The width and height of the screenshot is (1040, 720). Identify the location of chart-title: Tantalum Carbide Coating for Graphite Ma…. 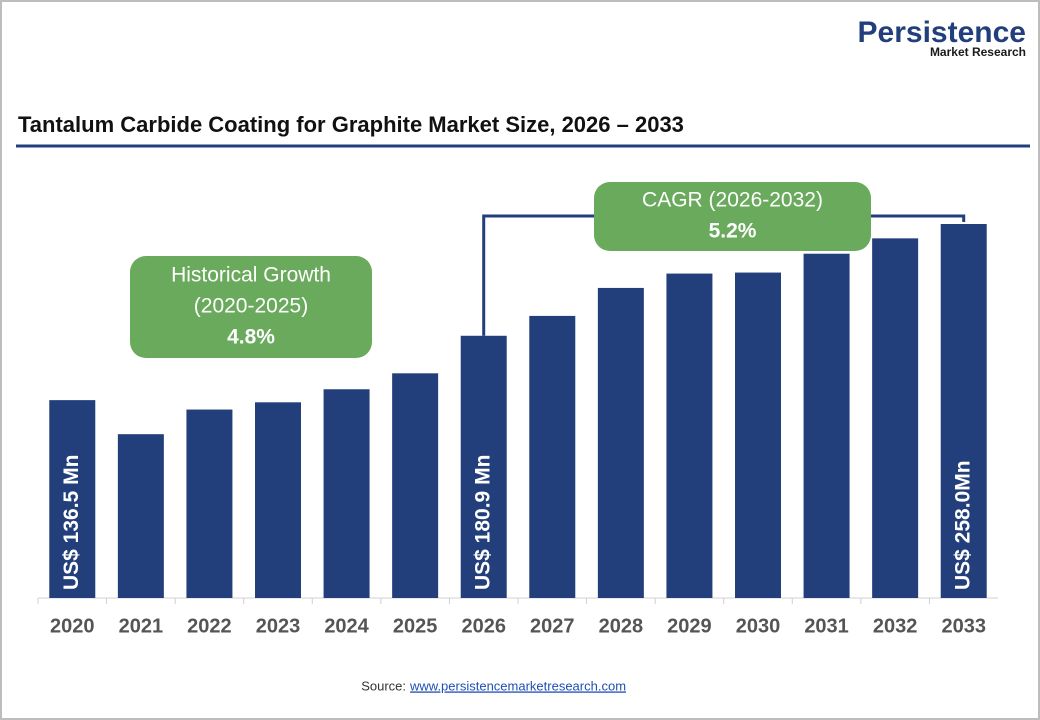
(351, 124).